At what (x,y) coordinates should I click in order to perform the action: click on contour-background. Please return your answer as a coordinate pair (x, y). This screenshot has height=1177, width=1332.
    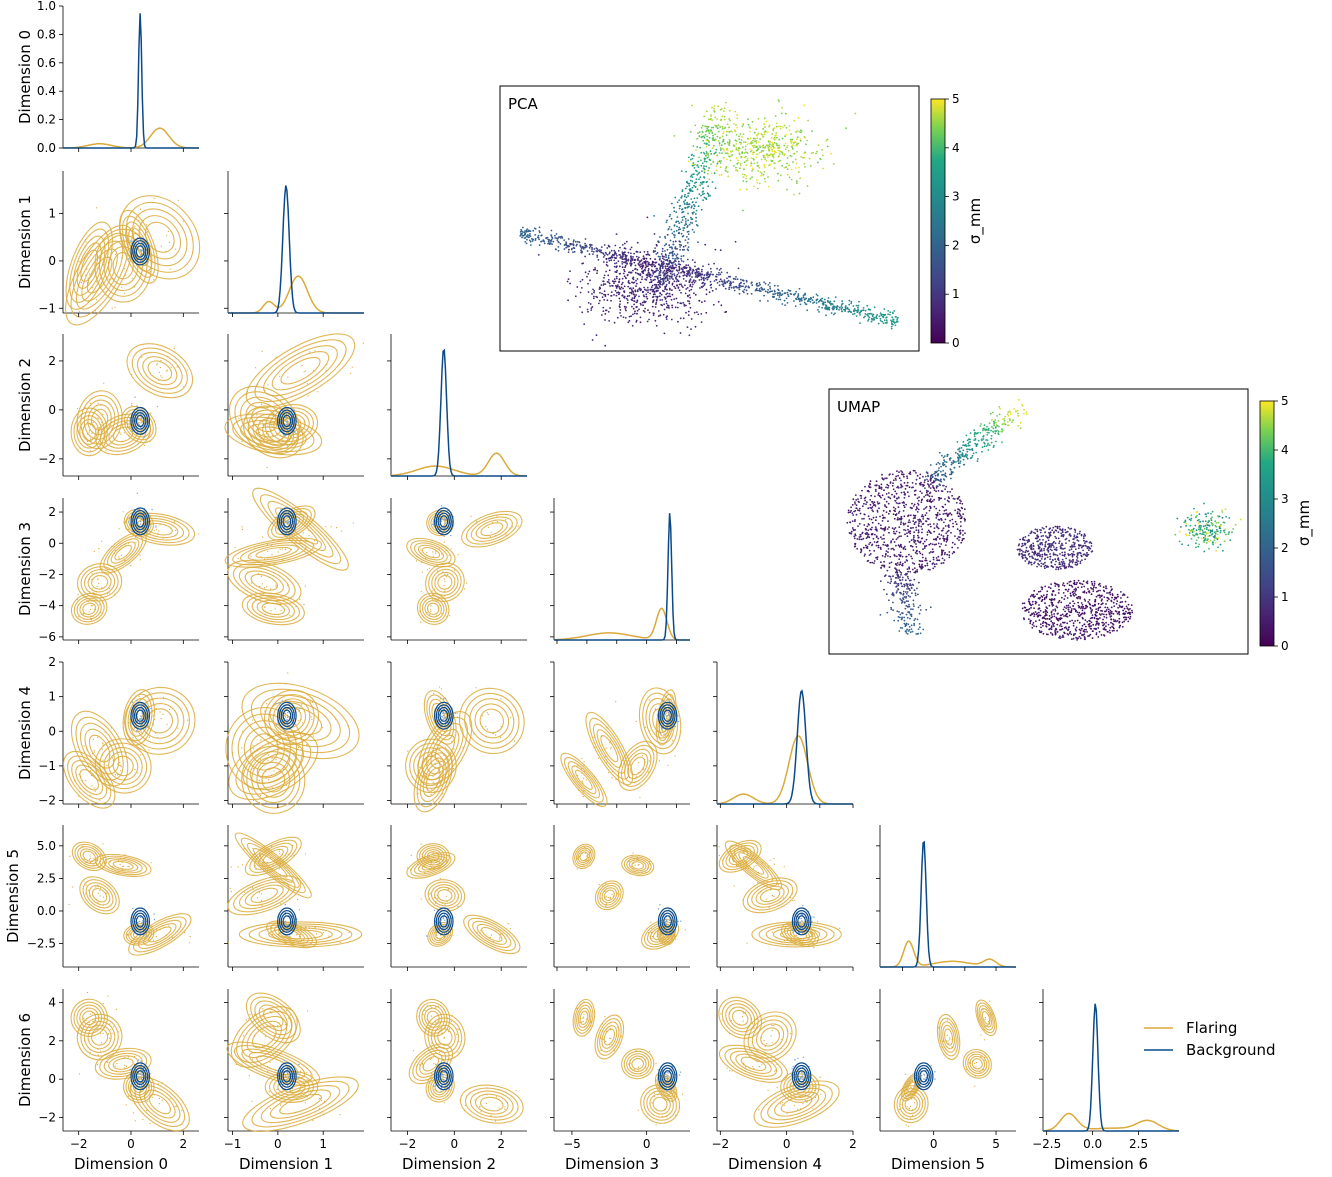
    Looking at the image, I should click on (443, 521).